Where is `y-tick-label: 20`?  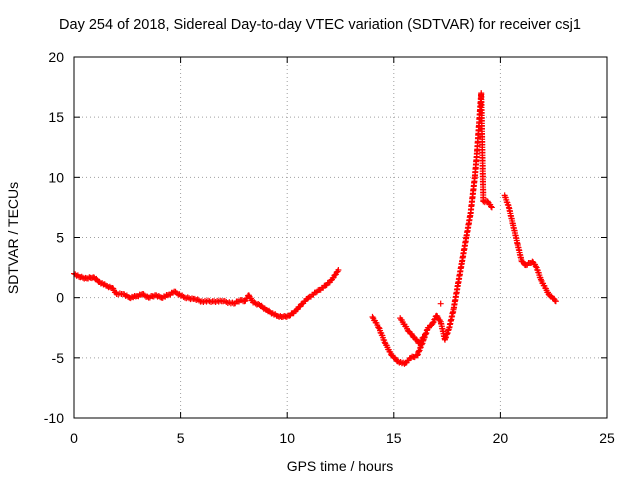 y-tick-label: 20 is located at coordinates (56, 57).